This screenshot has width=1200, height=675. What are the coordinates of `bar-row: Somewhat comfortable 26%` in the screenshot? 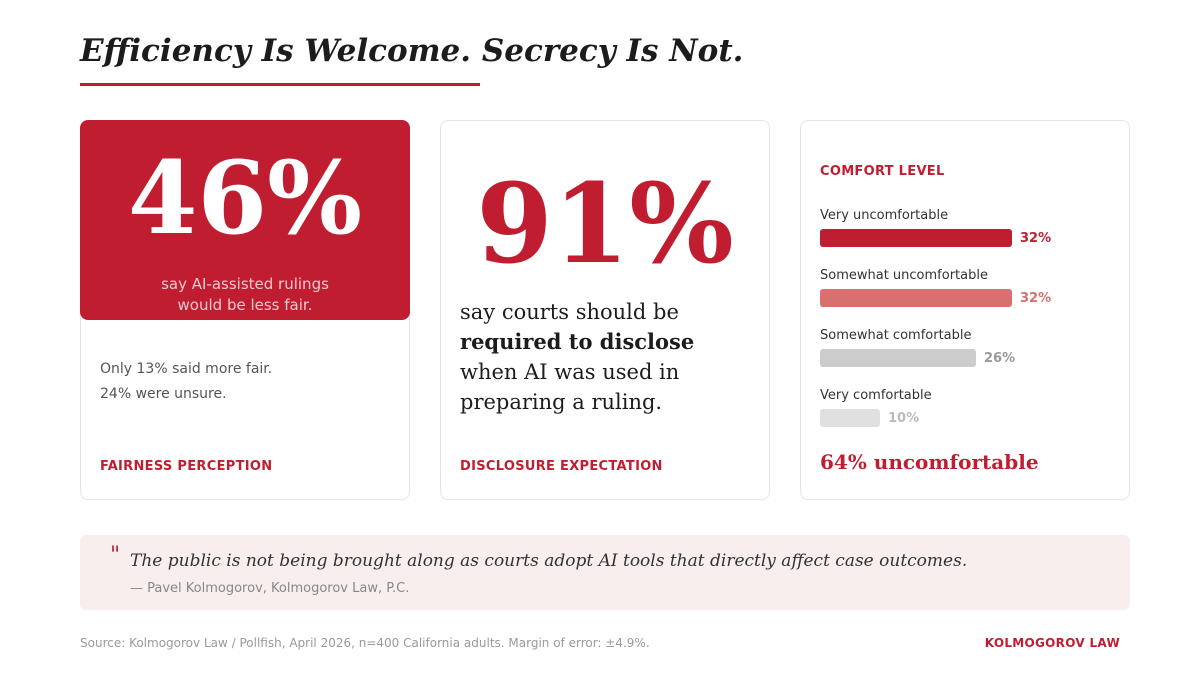 It's located at (970, 358).